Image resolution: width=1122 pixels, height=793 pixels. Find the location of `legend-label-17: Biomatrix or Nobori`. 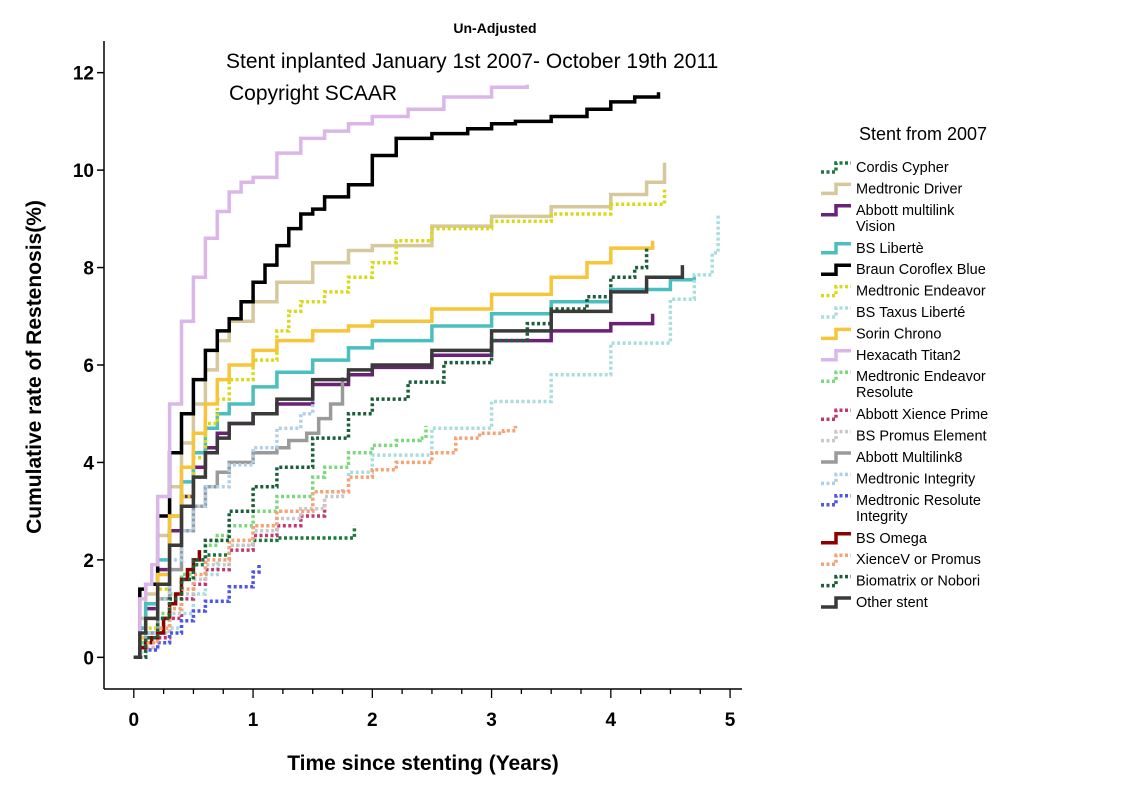

legend-label-17: Biomatrix or Nobori is located at coordinates (918, 582).